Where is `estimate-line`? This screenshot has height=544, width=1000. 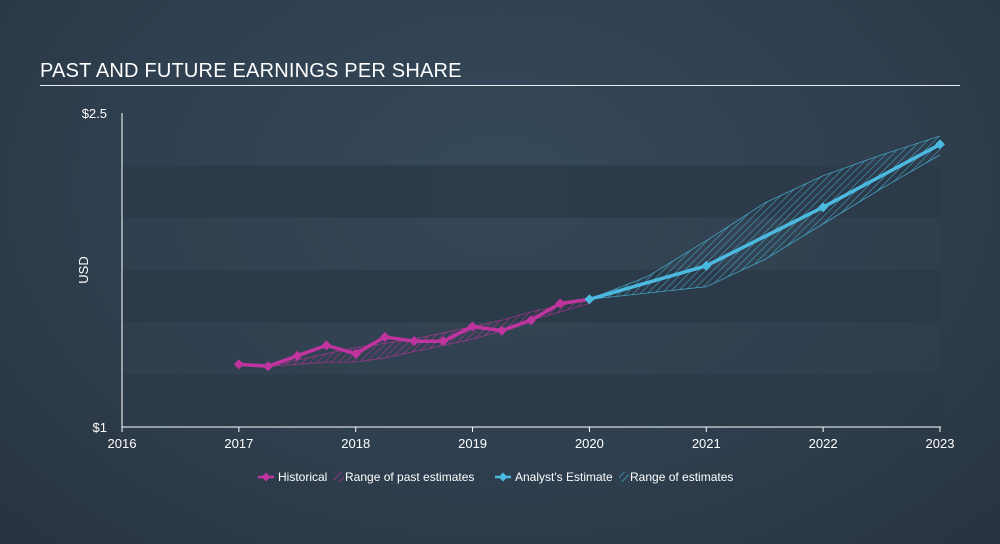
estimate-line is located at coordinates (764, 221).